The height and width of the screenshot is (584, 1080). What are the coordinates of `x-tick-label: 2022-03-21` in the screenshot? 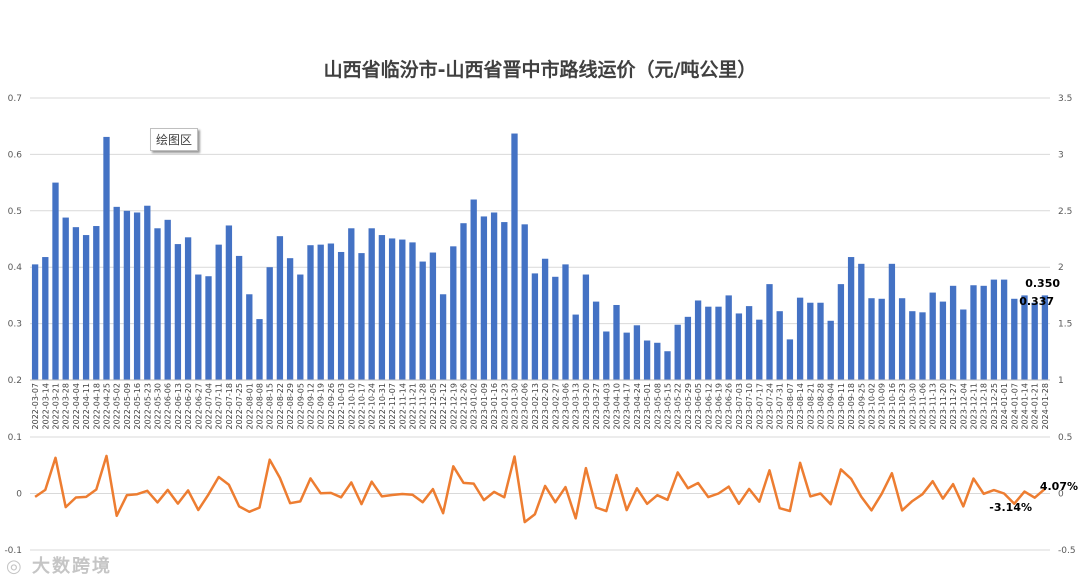 It's located at (56, 406).